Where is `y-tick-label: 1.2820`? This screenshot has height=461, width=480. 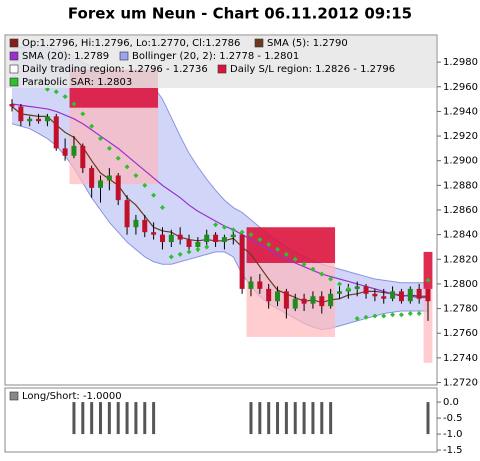
y-tick-label: 1.2820 is located at coordinates (460, 259).